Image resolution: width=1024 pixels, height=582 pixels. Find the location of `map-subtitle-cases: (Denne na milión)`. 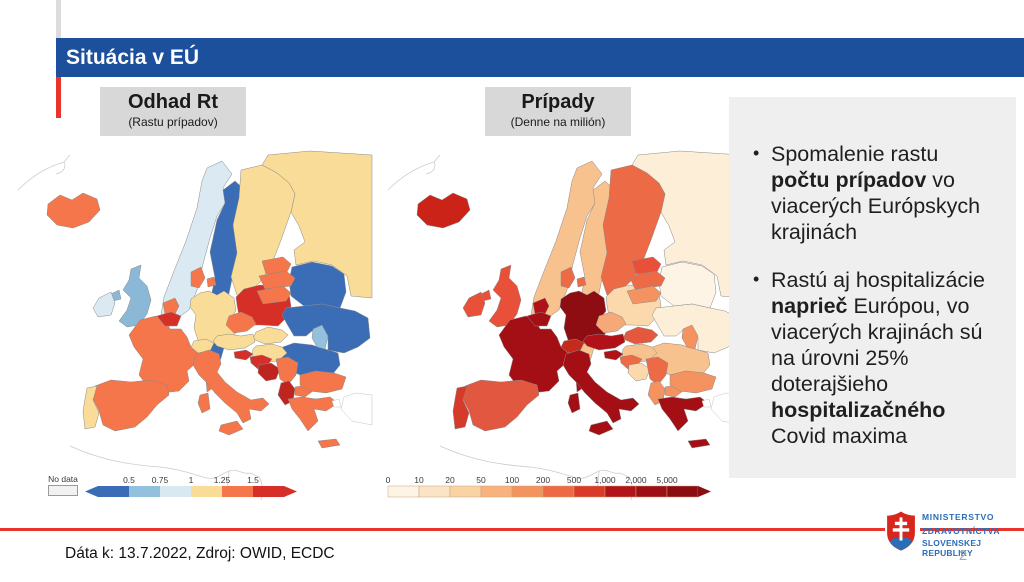

map-subtitle-cases: (Denne na milión) is located at coordinates (558, 122).